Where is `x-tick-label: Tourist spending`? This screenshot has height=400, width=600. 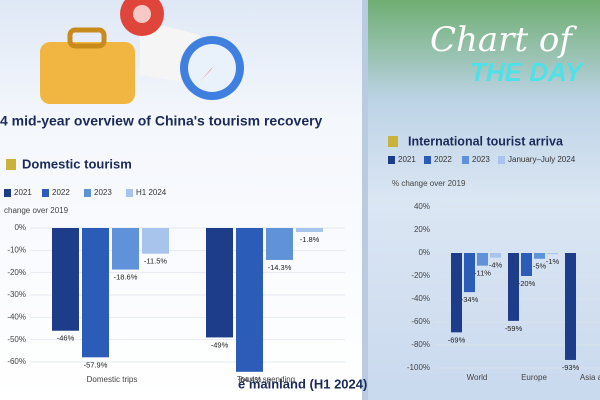
x-tick-label: Tourist spending is located at coordinates (266, 379).